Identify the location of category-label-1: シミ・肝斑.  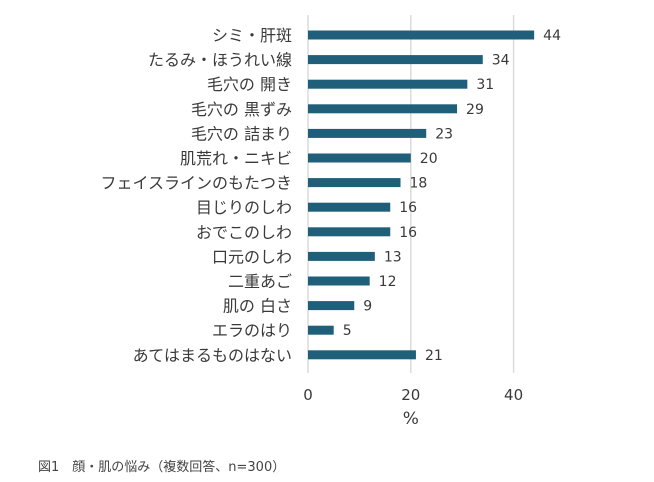
(252, 35).